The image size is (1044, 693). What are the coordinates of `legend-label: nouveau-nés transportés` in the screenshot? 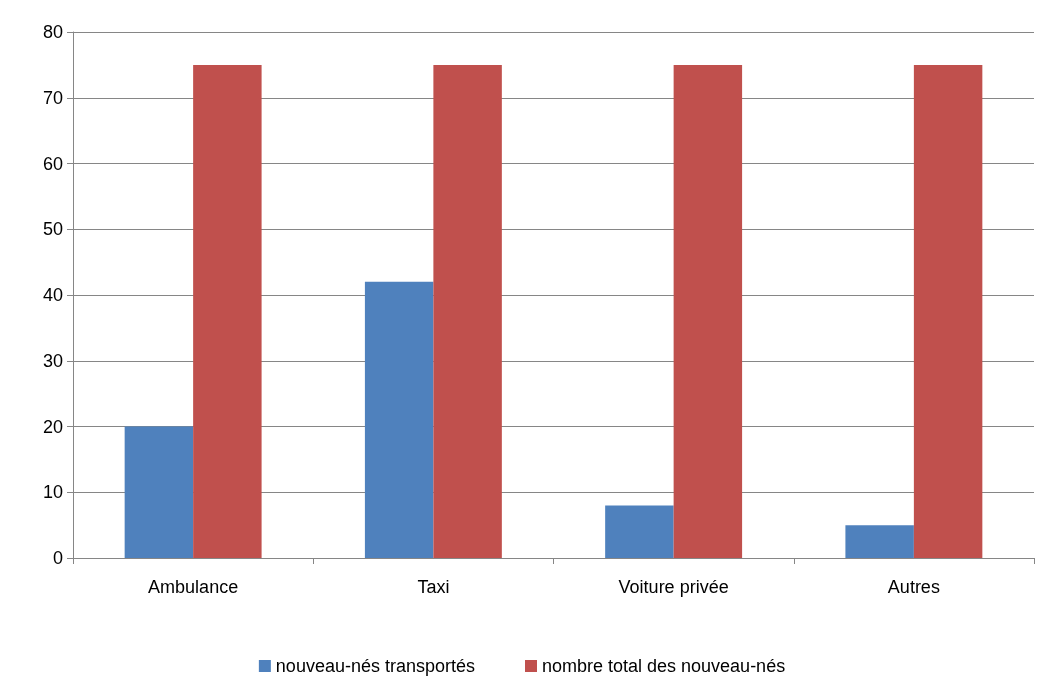 It's located at (375, 666).